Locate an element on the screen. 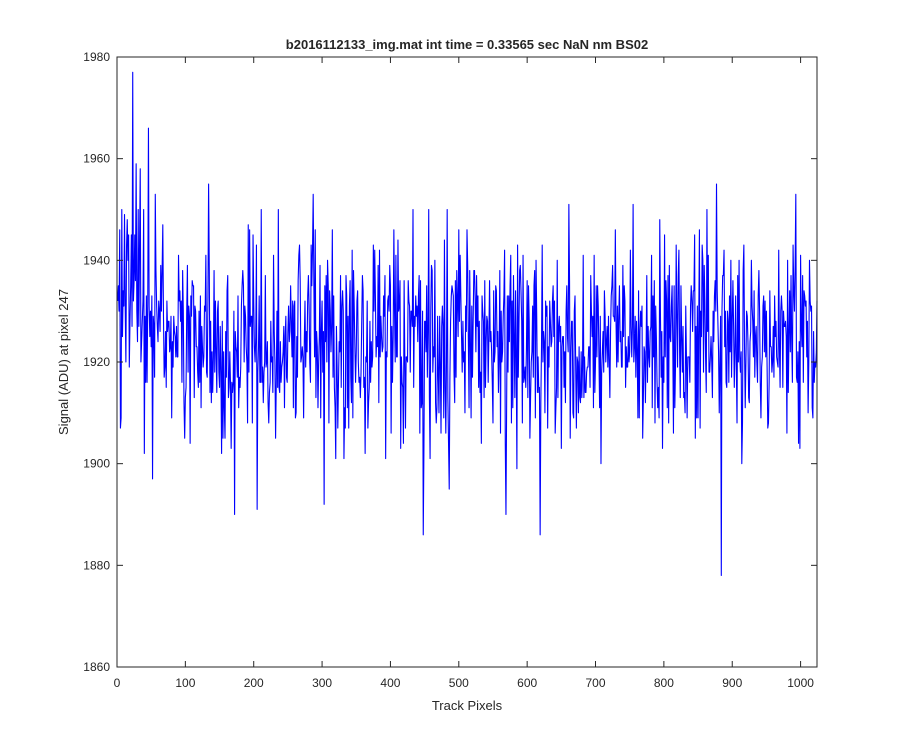 The height and width of the screenshot is (755, 900). y-tick-label: 1960 is located at coordinates (96, 159).